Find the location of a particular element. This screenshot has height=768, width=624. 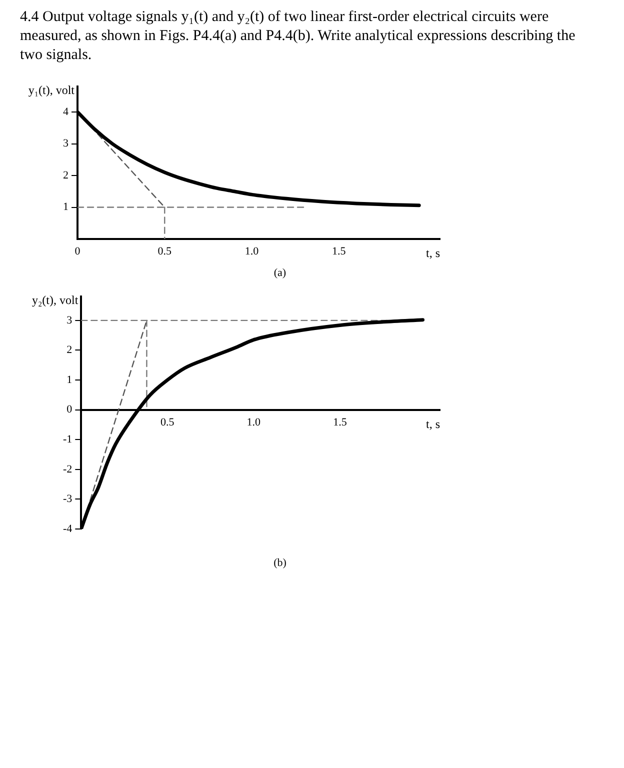

y-tick-label: -4 is located at coordinates (67, 528).